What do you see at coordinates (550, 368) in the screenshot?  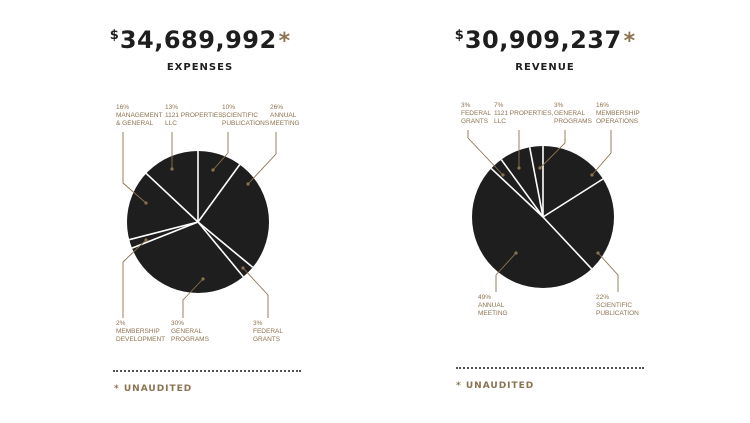 I see `revenue-divider` at bounding box center [550, 368].